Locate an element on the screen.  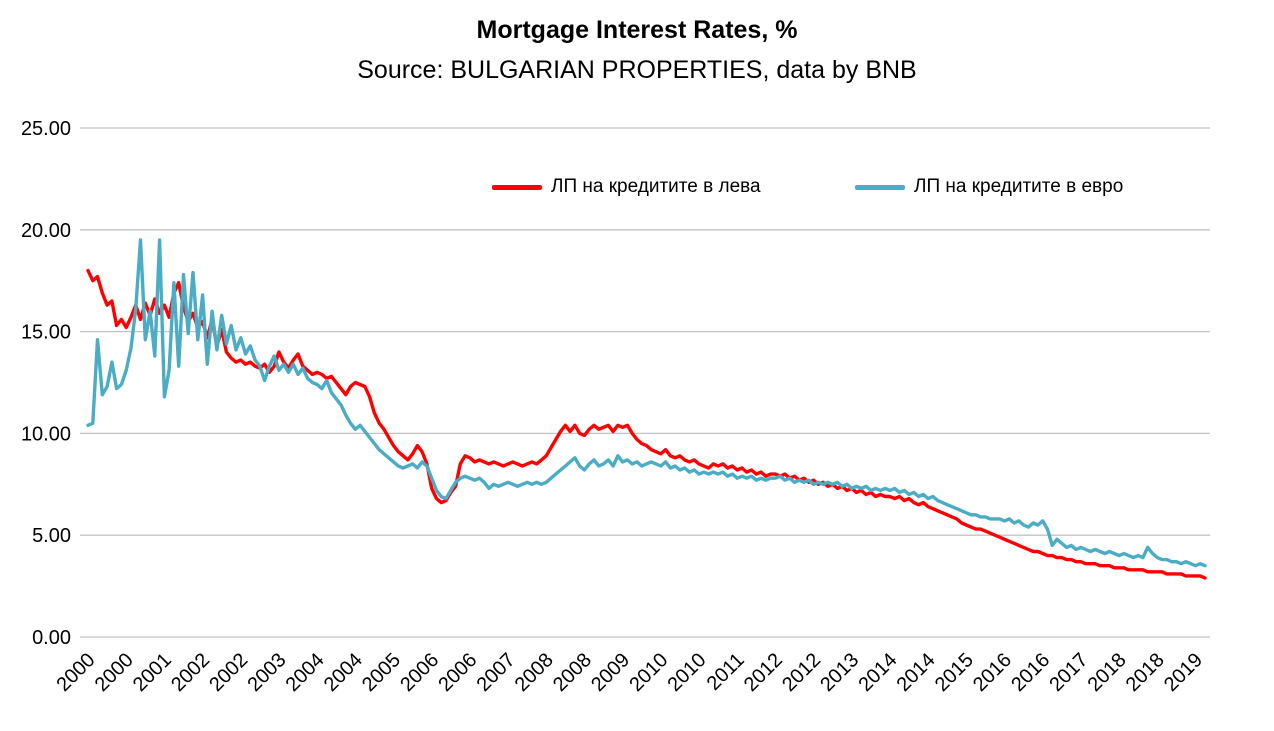
x-axis-tick-label: 2015 is located at coordinates (954, 672).